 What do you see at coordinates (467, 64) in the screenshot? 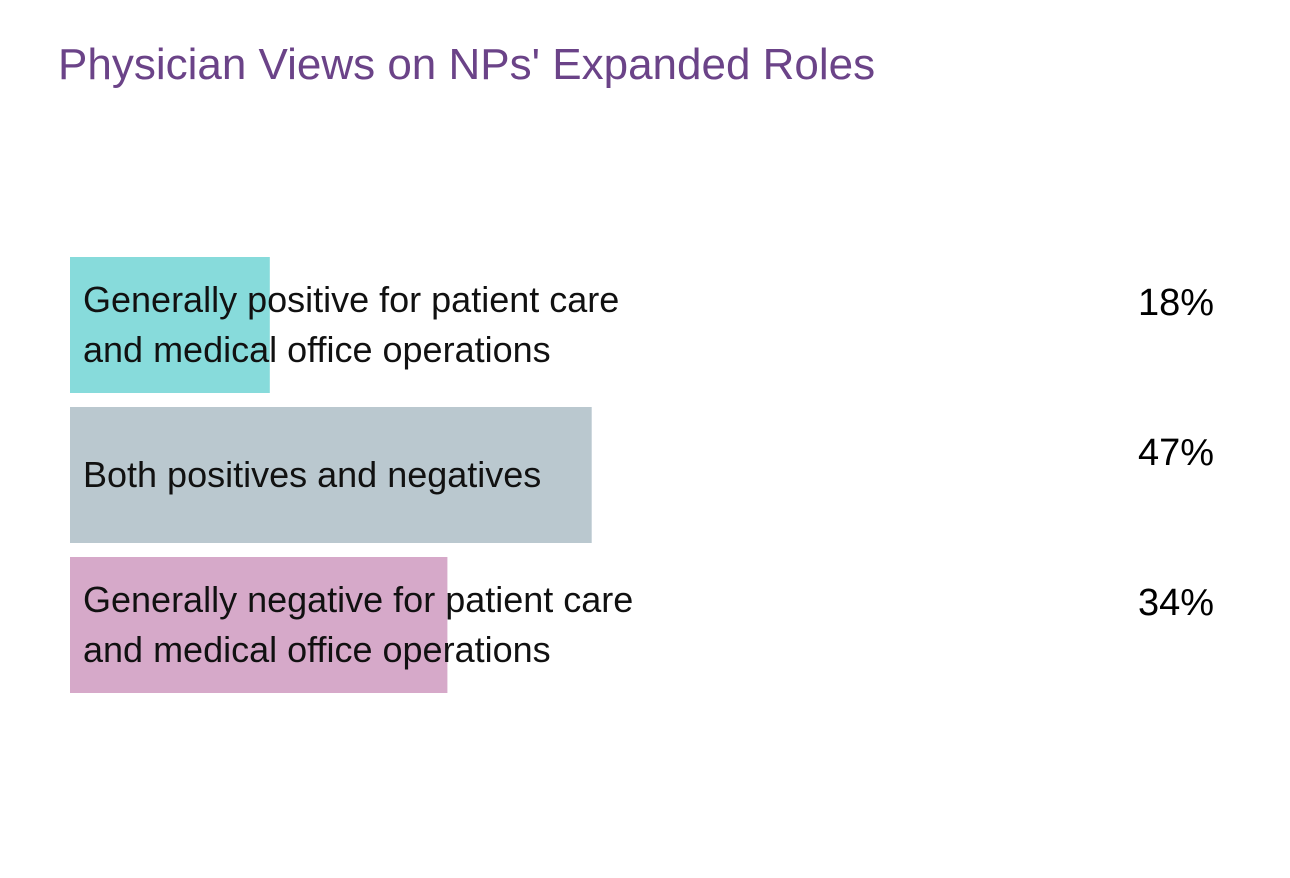
I see `chart-title: Physician Views on NPs' Expanded Roles` at bounding box center [467, 64].